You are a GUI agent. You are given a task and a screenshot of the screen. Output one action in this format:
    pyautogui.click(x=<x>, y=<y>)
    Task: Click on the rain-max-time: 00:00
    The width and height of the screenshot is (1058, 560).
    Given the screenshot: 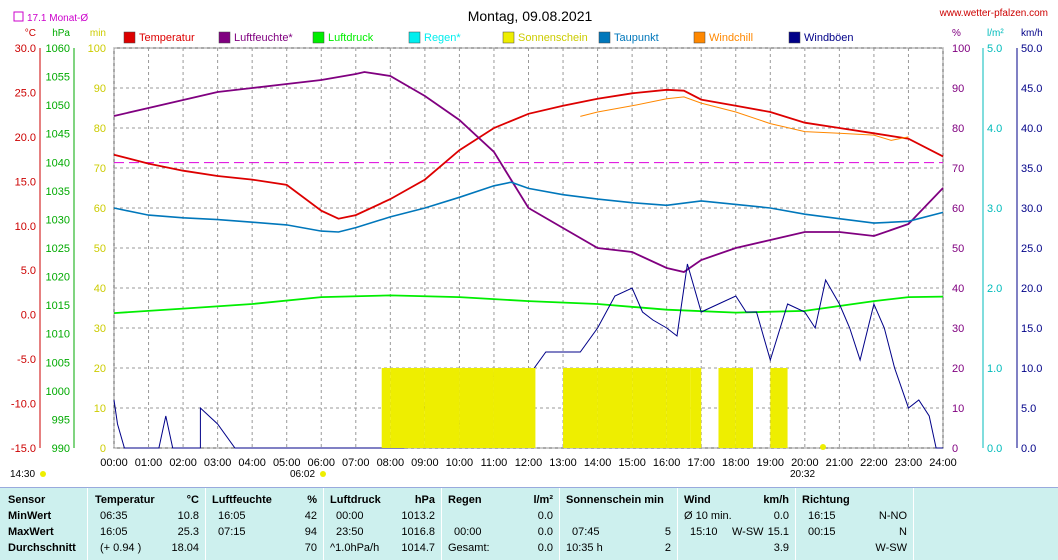 What is the action you would take?
    pyautogui.click(x=468, y=532)
    